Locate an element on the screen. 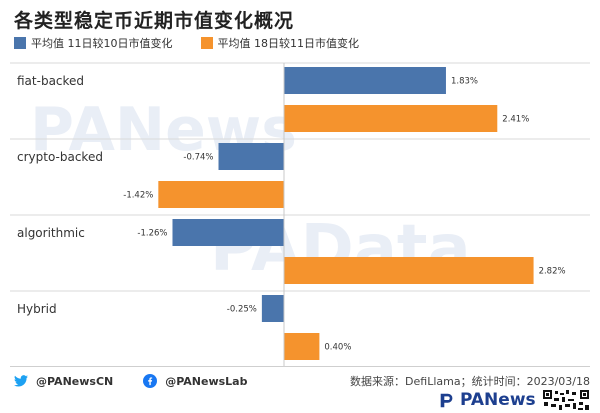 The image size is (600, 413). category-label: fiat-backed is located at coordinates (50, 81).